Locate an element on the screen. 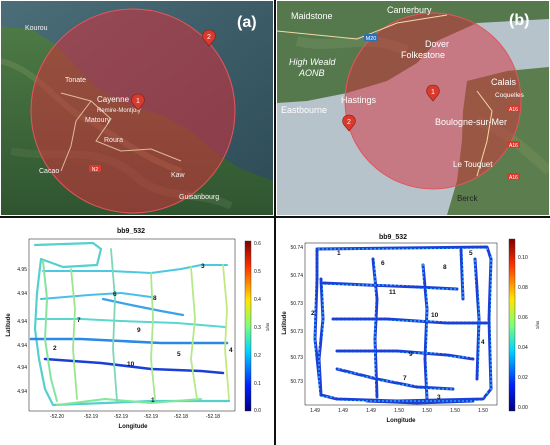  cbar-c-unit: 1/ns is located at coordinates (267, 326).